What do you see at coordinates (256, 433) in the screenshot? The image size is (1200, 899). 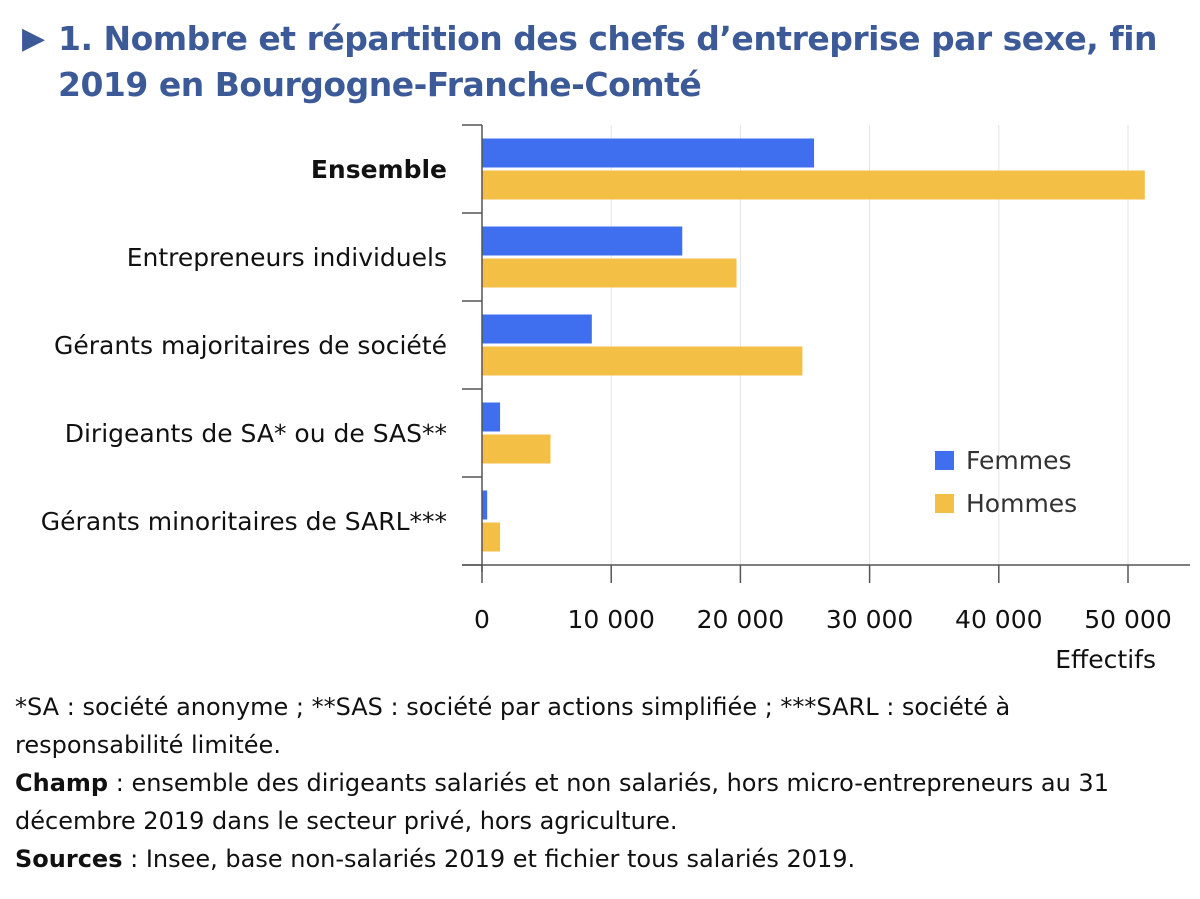 I see `category-label-3: Dirigeants de SA* ou de SAS**` at bounding box center [256, 433].